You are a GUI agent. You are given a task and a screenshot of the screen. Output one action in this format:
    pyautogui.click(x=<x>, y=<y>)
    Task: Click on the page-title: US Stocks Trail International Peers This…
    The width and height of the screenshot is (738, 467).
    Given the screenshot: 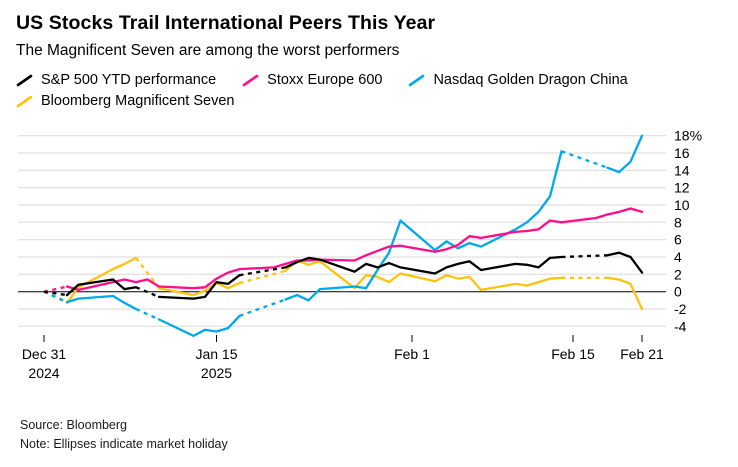 What is the action you would take?
    pyautogui.click(x=226, y=23)
    